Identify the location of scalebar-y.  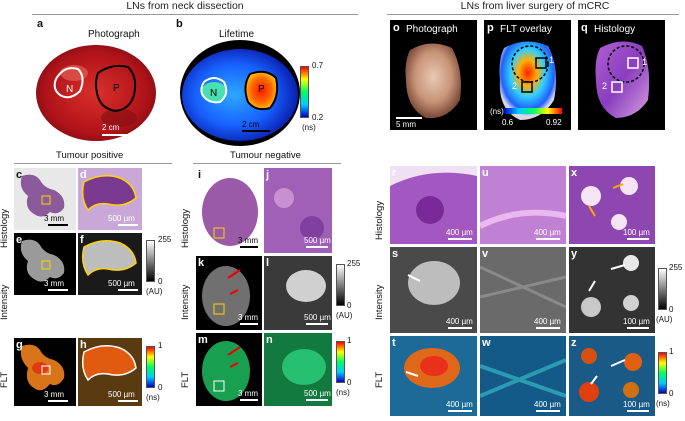
(638, 328).